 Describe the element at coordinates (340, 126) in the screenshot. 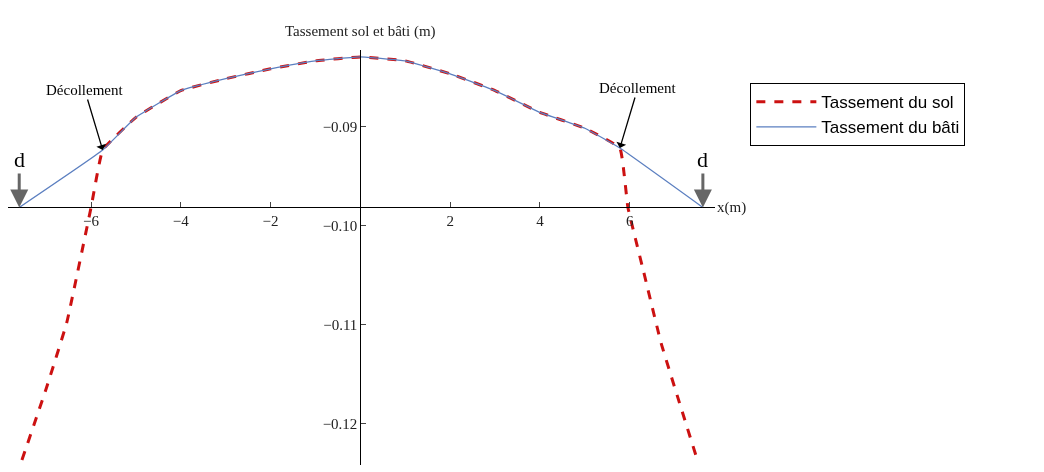

I see `y-tick-label: −0.09` at that location.